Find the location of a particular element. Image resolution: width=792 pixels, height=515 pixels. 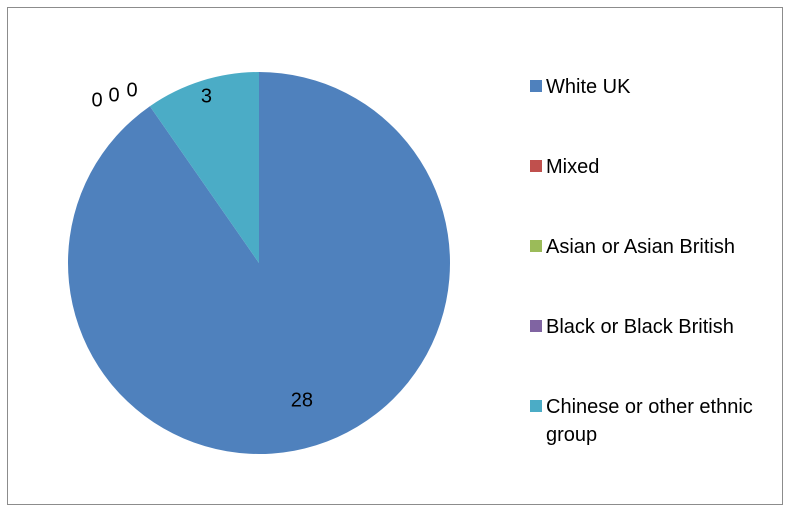

legend-label-black: Black or Black British is located at coordinates (640, 327).